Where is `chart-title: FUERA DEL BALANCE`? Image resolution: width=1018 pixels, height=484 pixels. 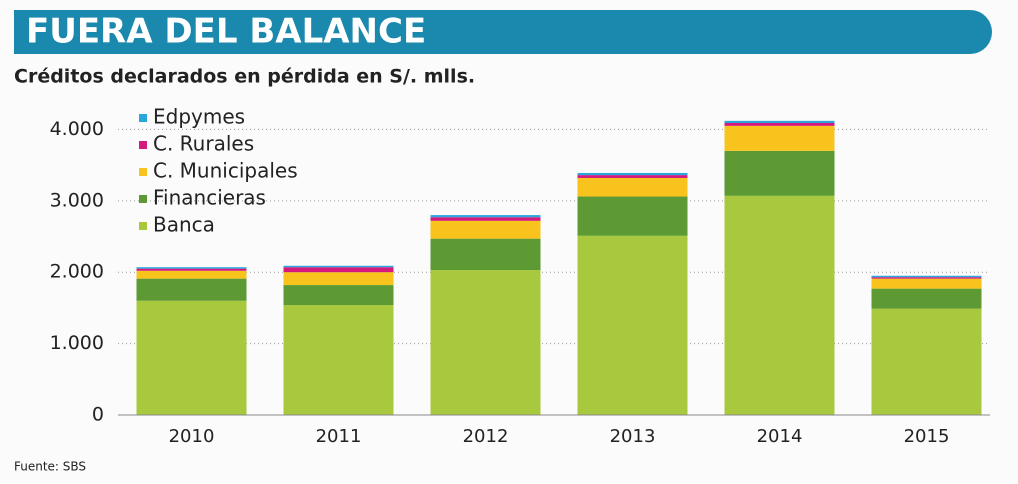 chart-title: FUERA DEL BALANCE is located at coordinates (226, 32).